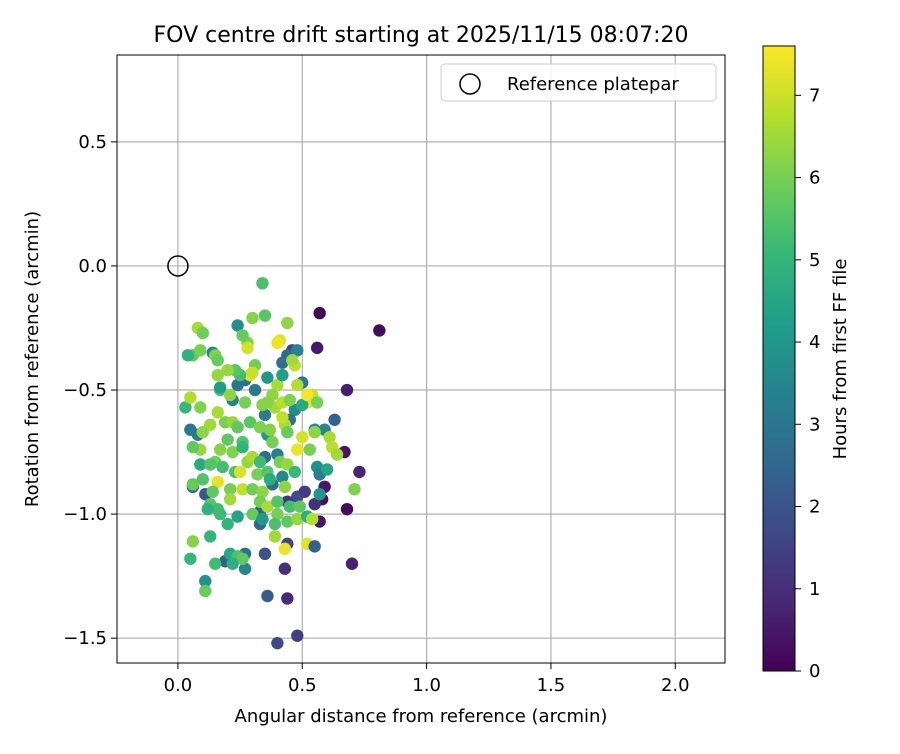  I want to click on scatter-points, so click(282, 463).